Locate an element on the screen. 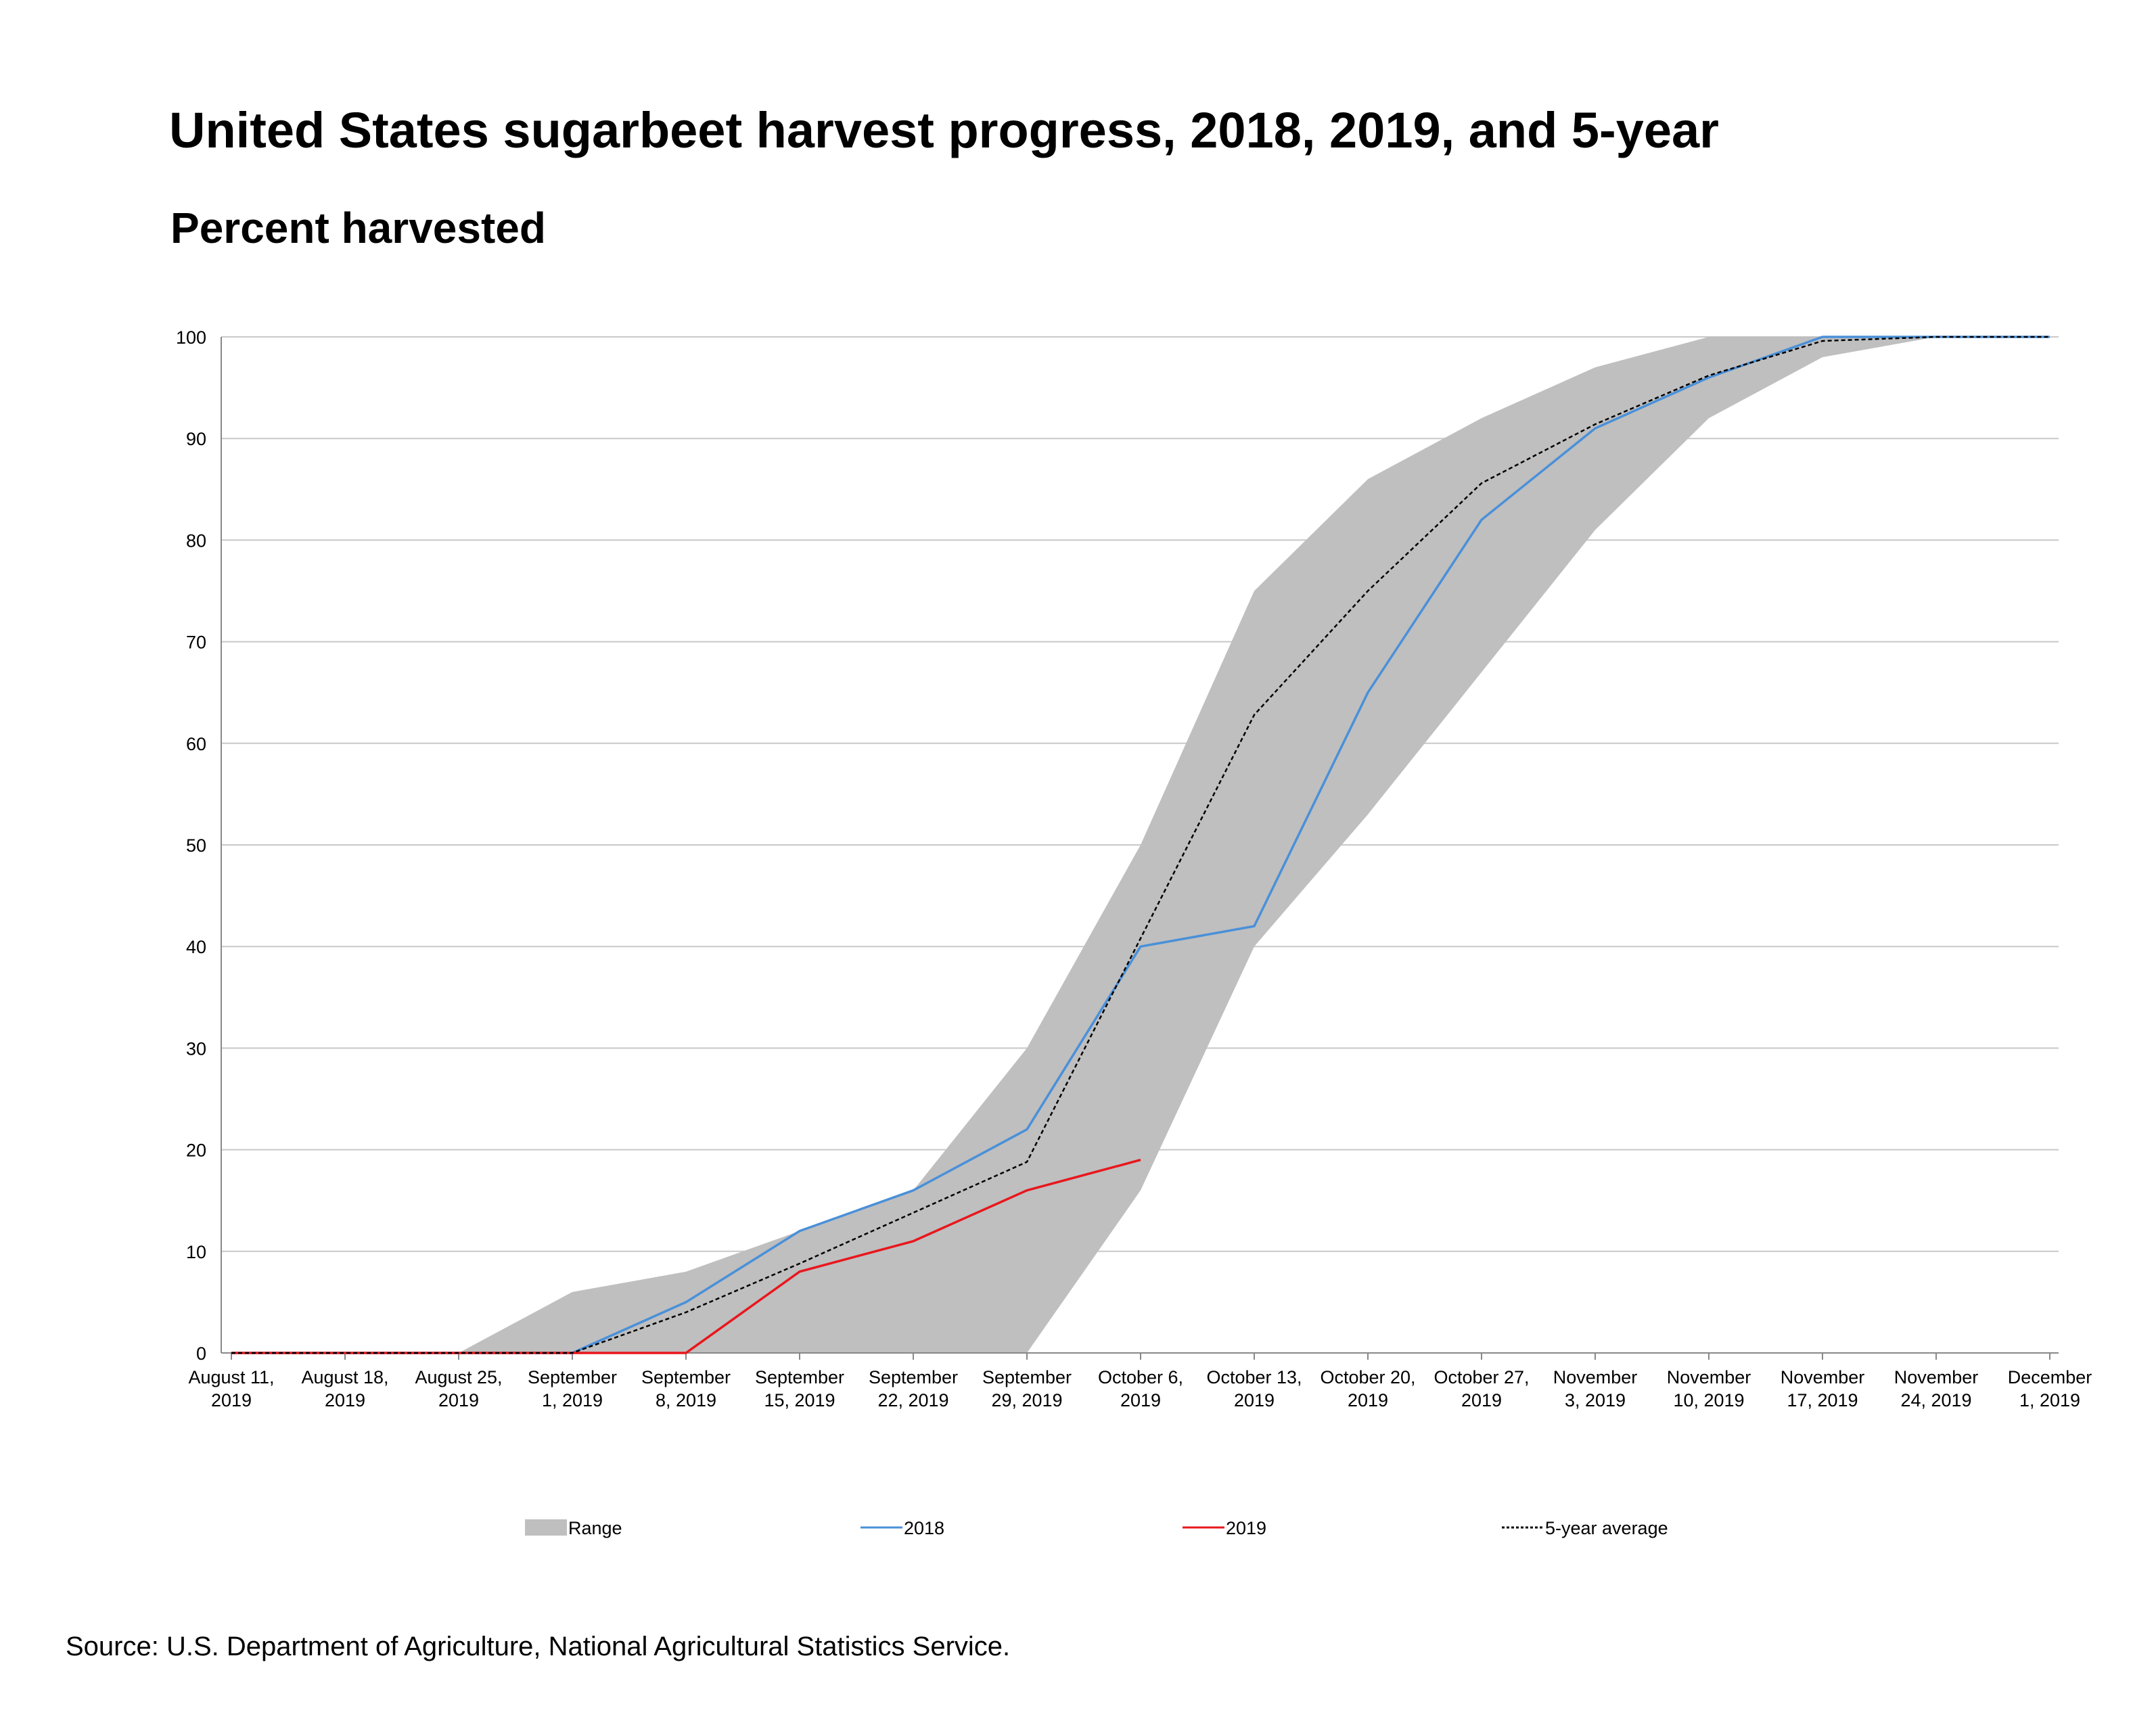 This screenshot has height=1725, width=2156. y-tick-label: 80 is located at coordinates (196, 540).